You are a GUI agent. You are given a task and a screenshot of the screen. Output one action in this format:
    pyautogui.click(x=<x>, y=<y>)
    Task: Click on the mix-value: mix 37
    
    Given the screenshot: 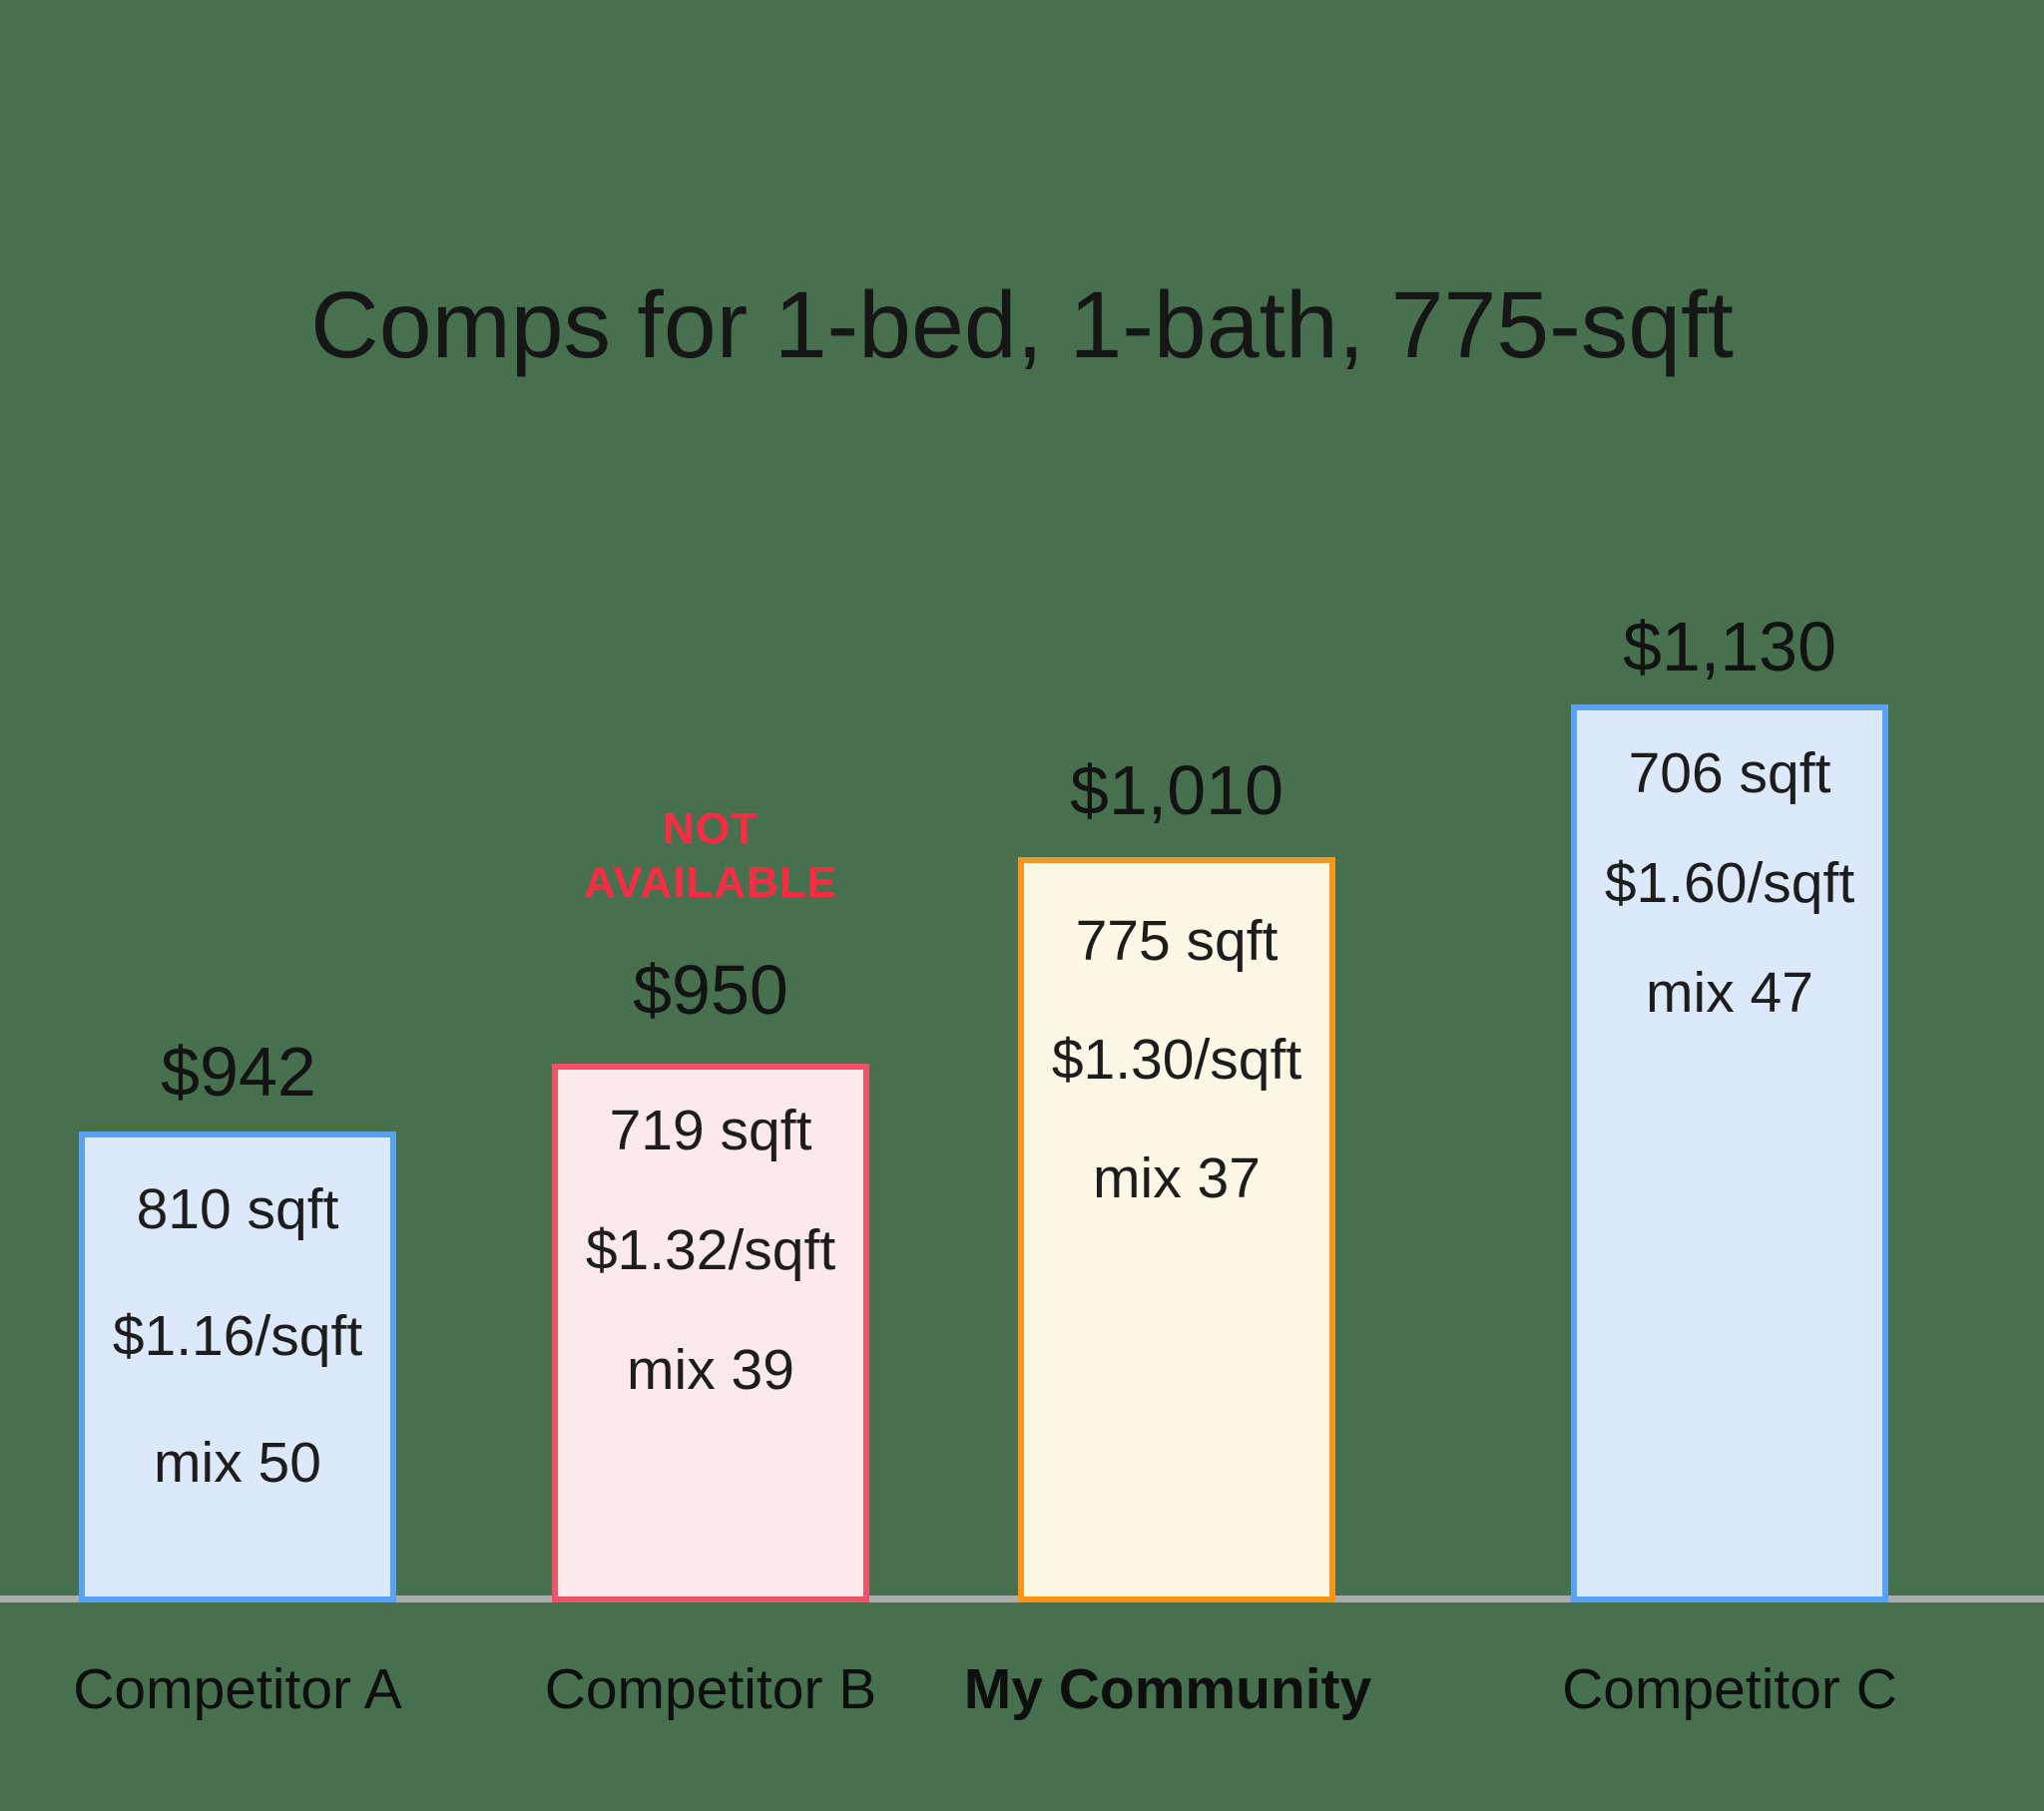 What is the action you would take?
    pyautogui.click(x=1177, y=1178)
    